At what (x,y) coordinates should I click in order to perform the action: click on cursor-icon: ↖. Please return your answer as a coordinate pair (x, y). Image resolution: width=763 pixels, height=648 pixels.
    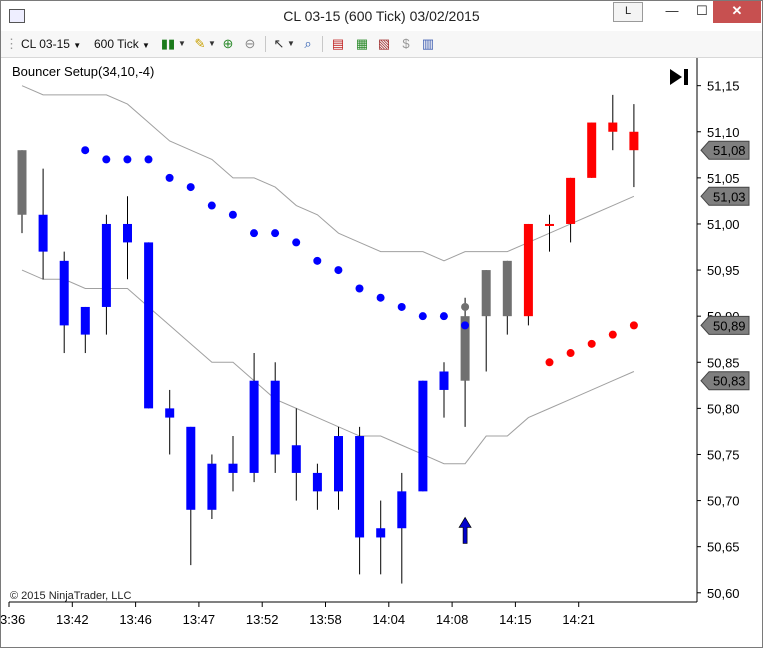
    Looking at the image, I should click on (279, 43).